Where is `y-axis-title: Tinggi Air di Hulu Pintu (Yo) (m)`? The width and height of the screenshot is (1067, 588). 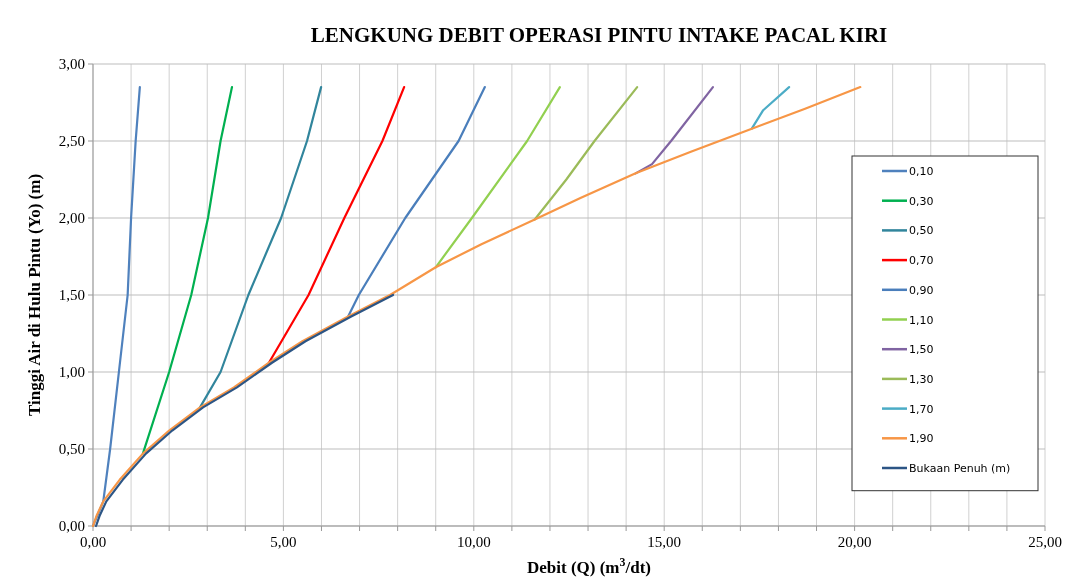 y-axis-title: Tinggi Air di Hulu Pintu (Yo) (m) is located at coordinates (34, 295).